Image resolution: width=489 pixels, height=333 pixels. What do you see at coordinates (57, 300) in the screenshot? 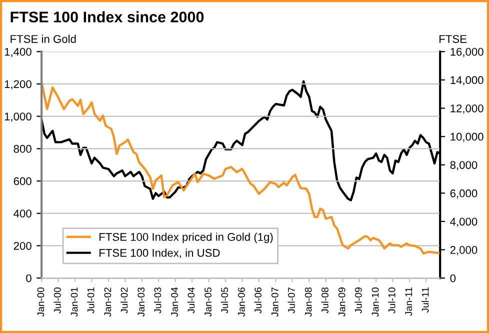
I see `x-tick-label: Jul-00` at bounding box center [57, 300].